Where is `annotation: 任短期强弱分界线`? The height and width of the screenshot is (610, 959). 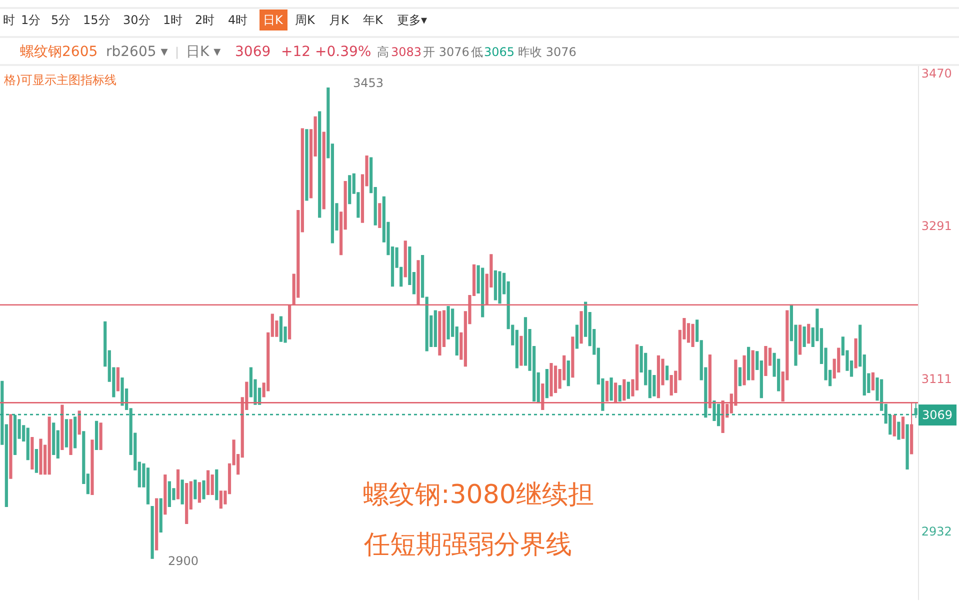 annotation: 任短期强弱分界线 is located at coordinates (467, 545).